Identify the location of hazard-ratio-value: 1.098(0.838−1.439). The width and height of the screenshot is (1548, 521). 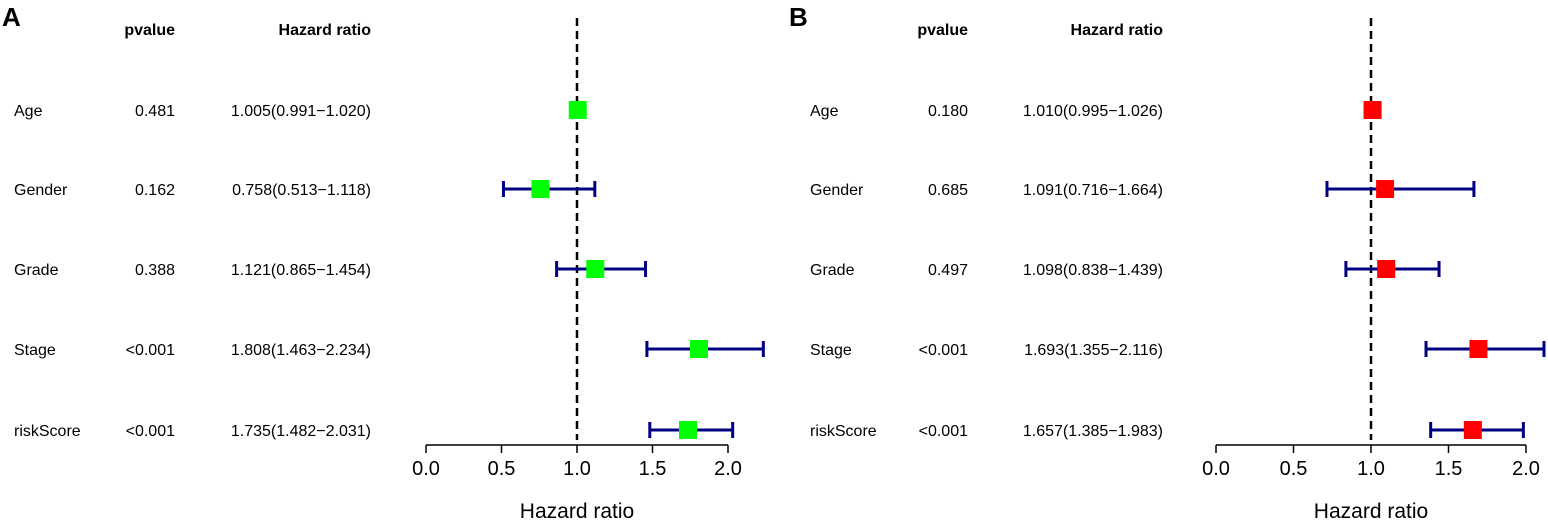
(1093, 270).